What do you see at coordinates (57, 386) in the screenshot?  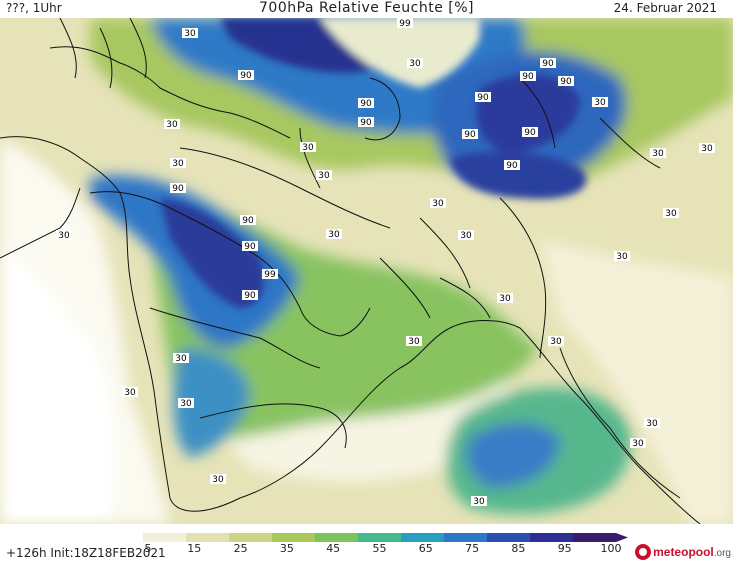 I see `dry-area-west` at bounding box center [57, 386].